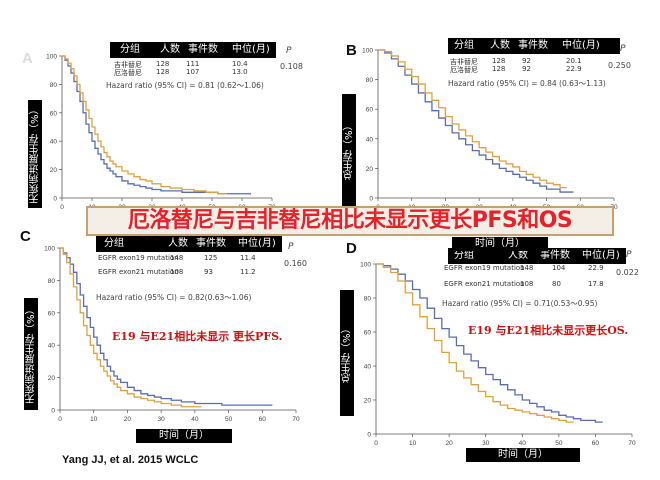  I want to click on row-events: 93, so click(208, 272).